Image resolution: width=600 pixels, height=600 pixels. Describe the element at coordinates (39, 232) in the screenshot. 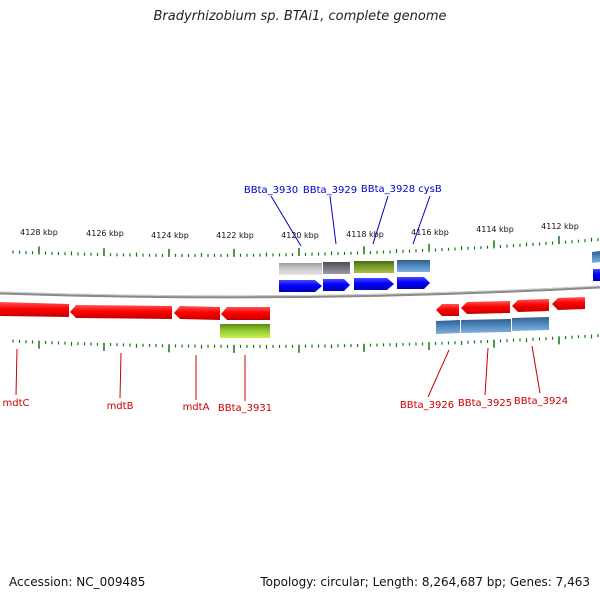

I see `kbp-label: 4128 kbp` at that location.